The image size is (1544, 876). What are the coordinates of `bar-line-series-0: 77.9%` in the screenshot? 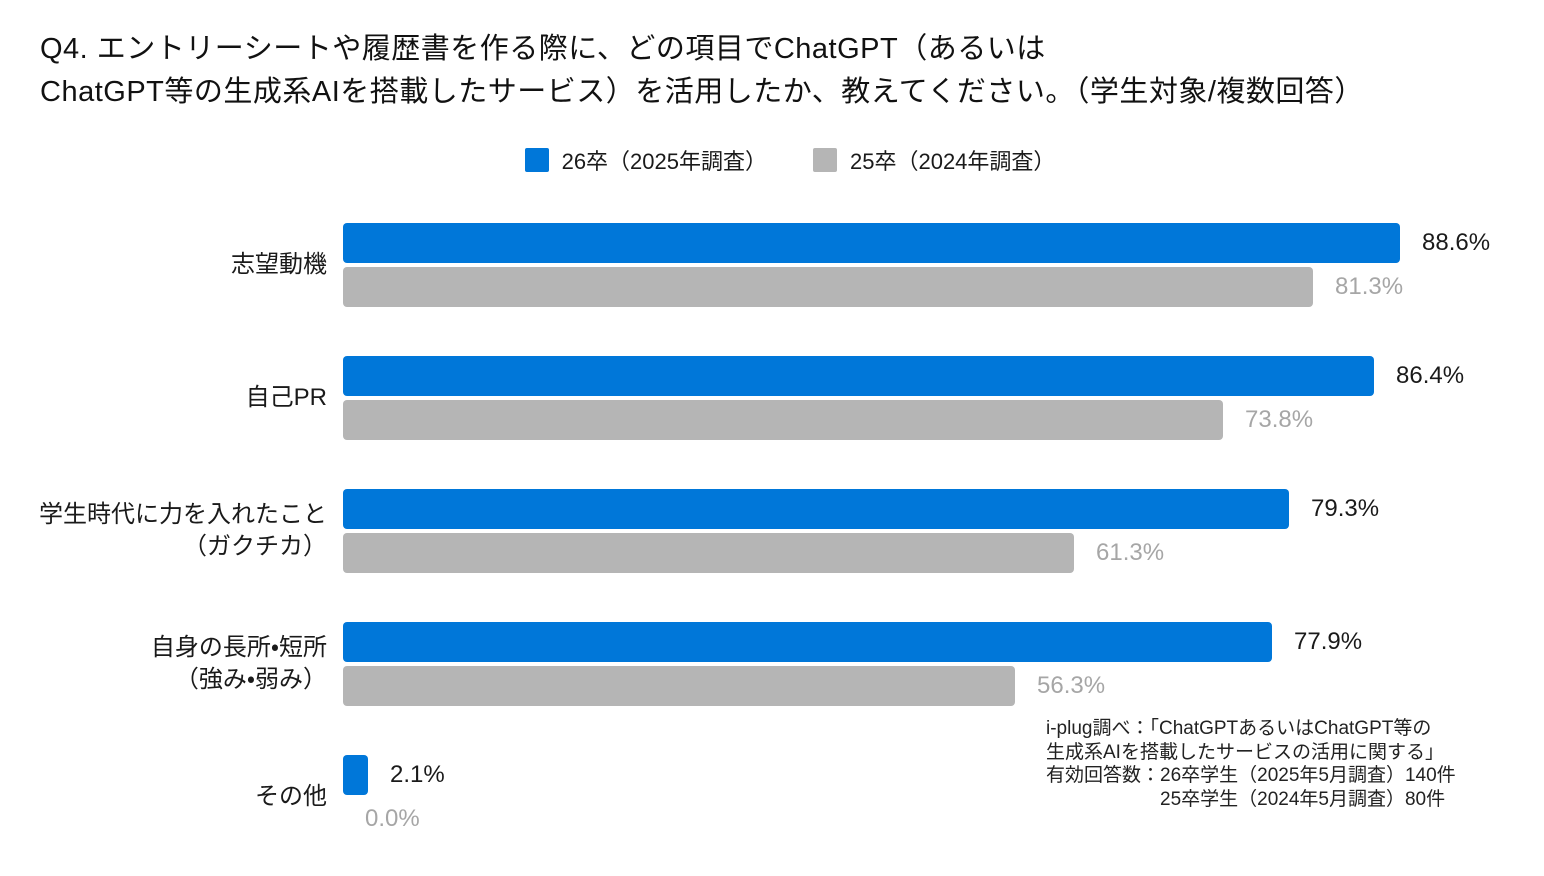 It's located at (943, 642).